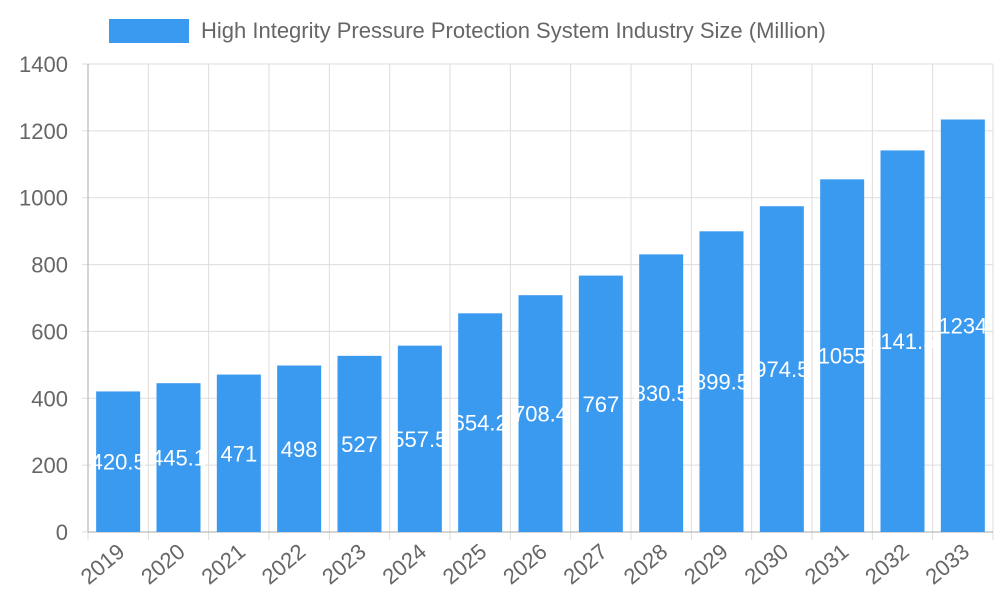 Image resolution: width=1000 pixels, height=600 pixels. I want to click on y-tick-label: 0, so click(62, 532).